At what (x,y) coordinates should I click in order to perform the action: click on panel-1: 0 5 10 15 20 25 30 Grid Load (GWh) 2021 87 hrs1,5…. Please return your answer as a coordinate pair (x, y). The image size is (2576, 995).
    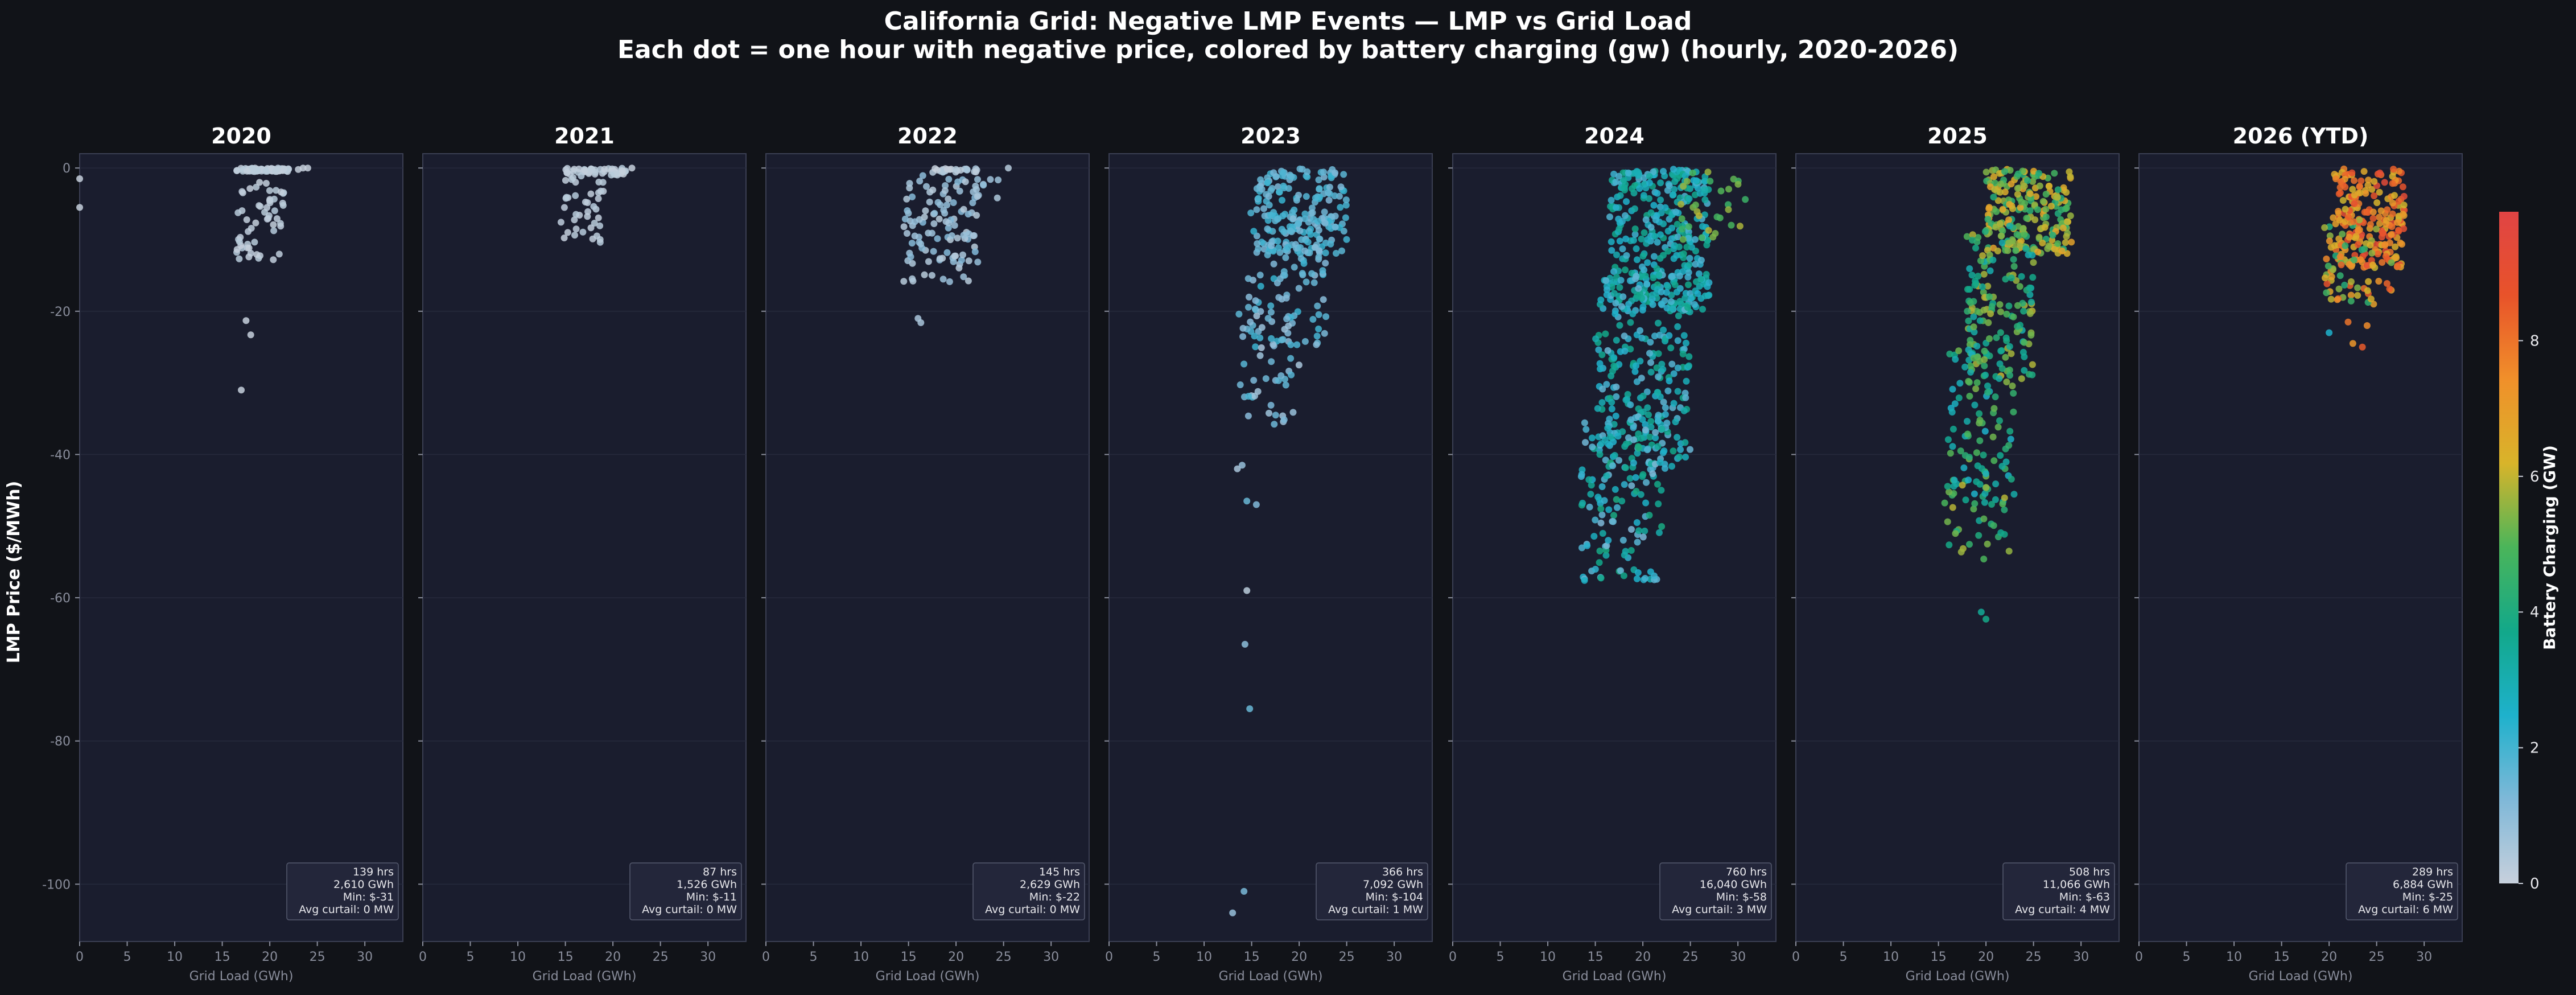
    Looking at the image, I should click on (582, 554).